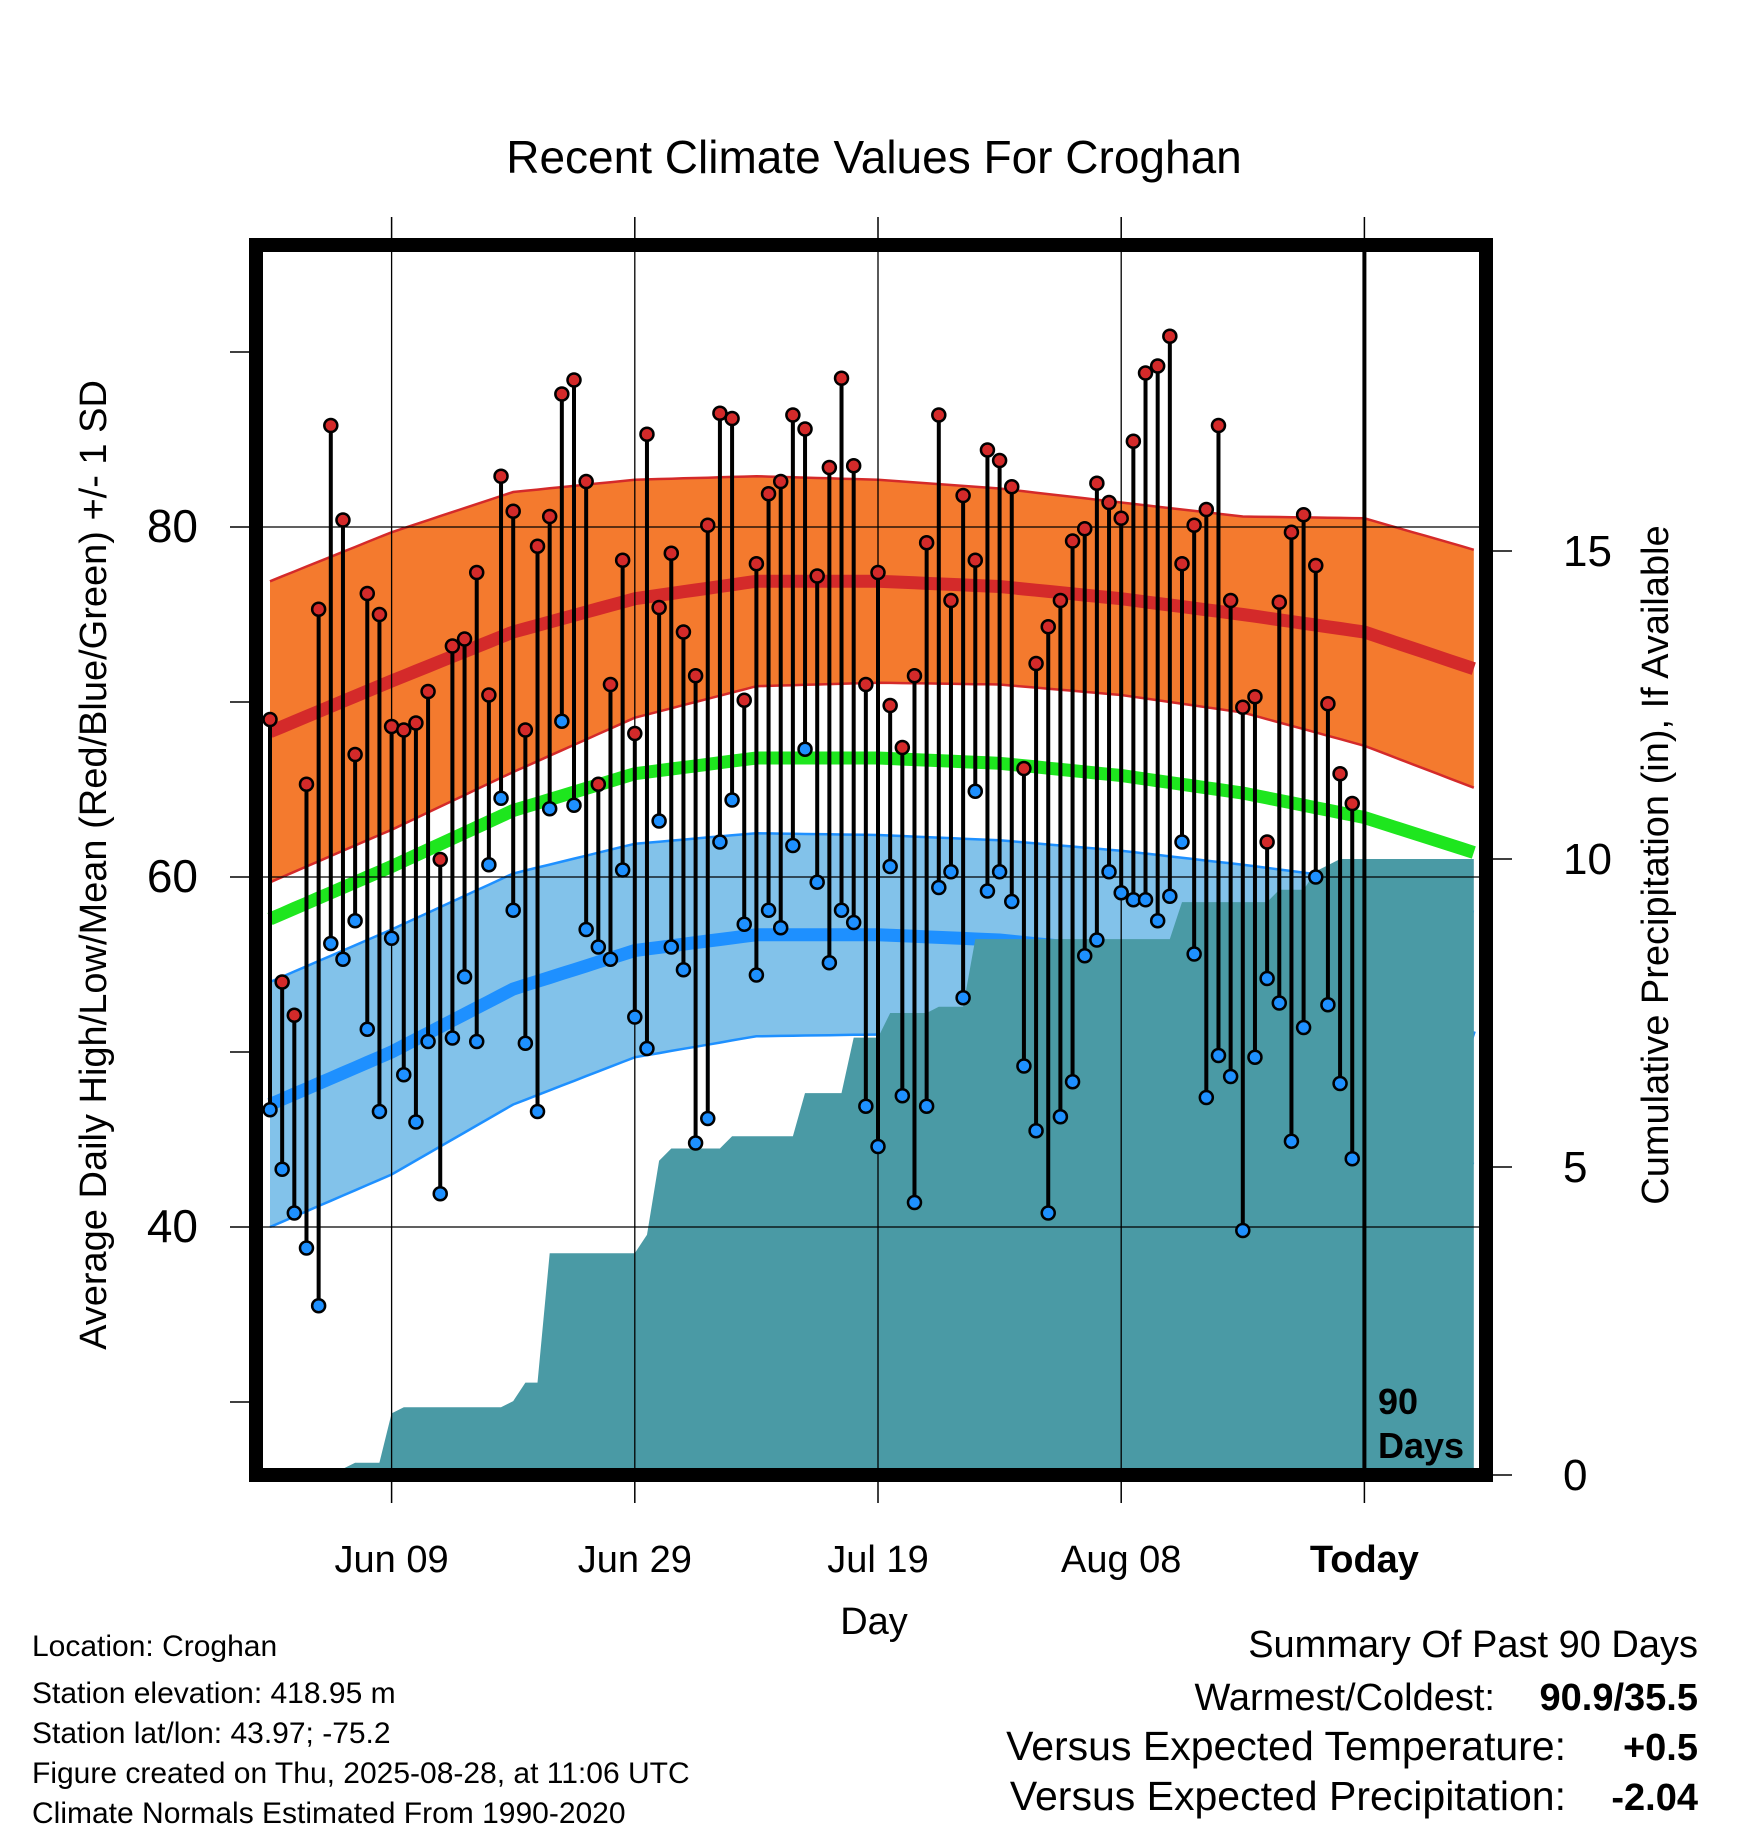  I want to click on summary-precip-label: Versus Expected Precipitation:, so click(1288, 1796).